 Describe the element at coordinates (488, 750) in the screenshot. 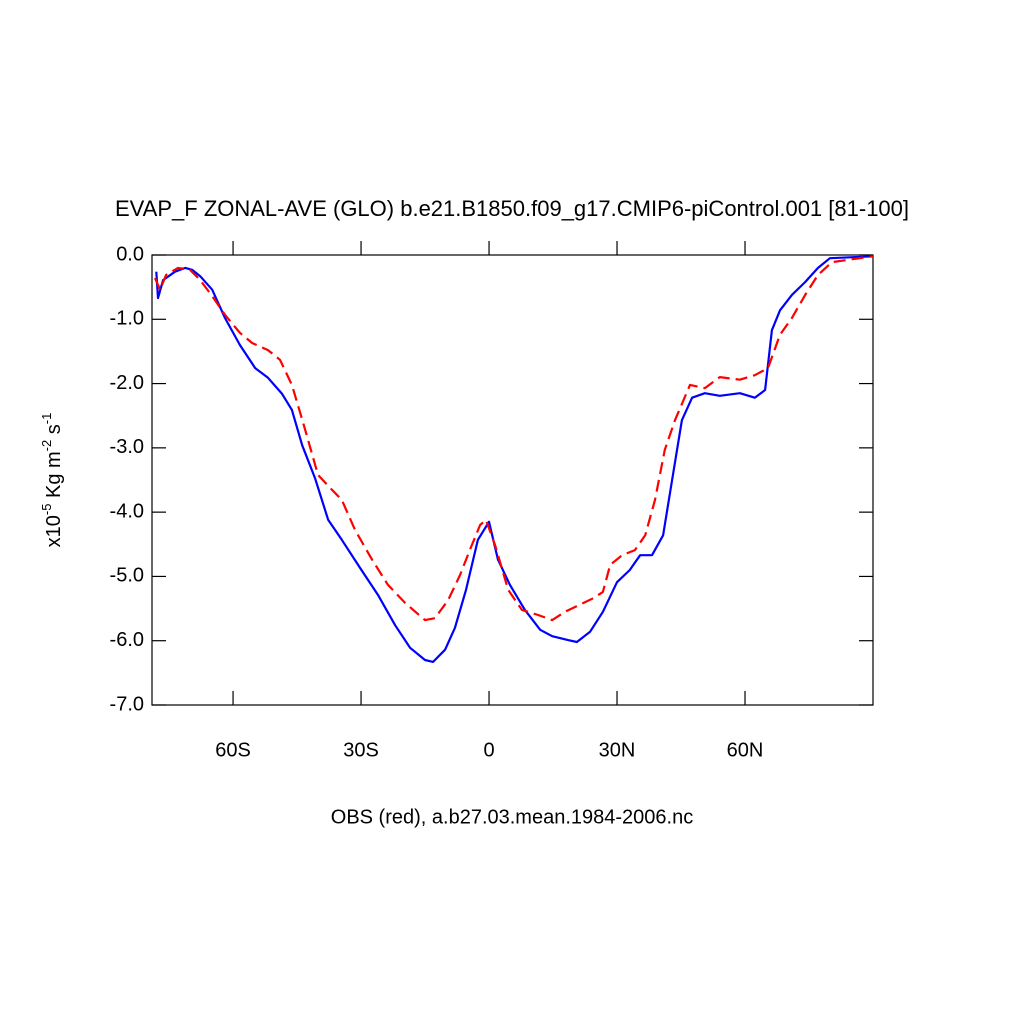

I see `x-tick-label: 0` at that location.